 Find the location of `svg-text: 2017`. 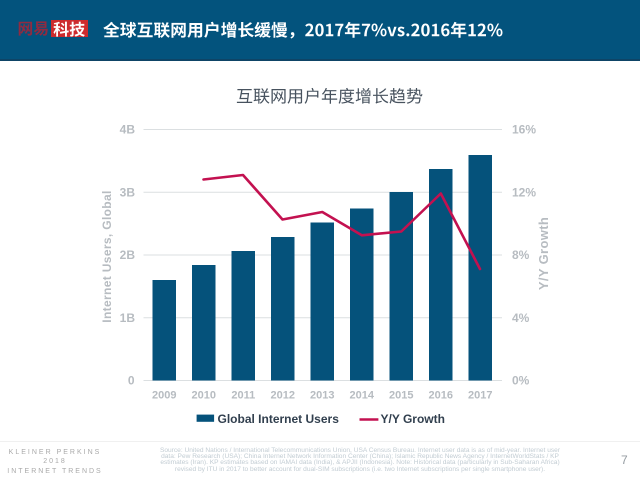

svg-text: 2017 is located at coordinates (480, 396).